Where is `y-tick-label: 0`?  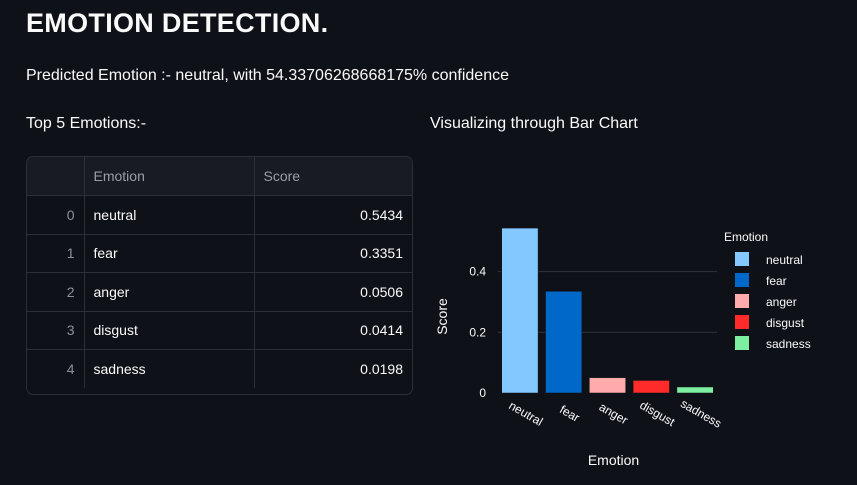
y-tick-label: 0 is located at coordinates (482, 393).